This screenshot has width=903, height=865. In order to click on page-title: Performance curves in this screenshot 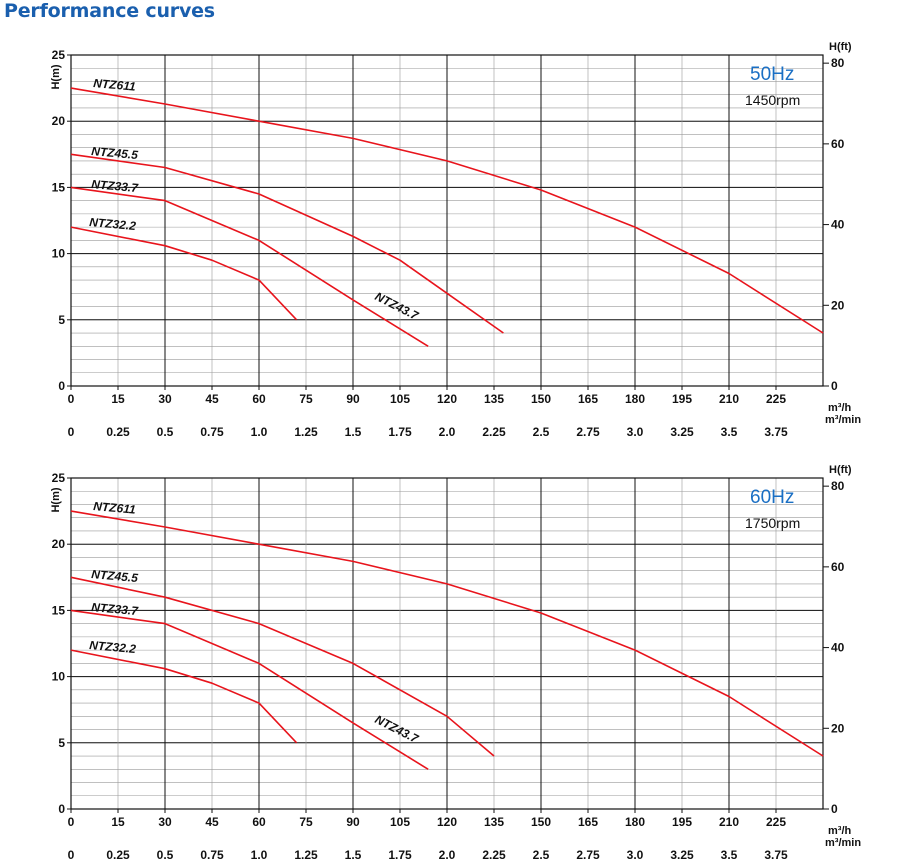, I will do `click(109, 11)`.